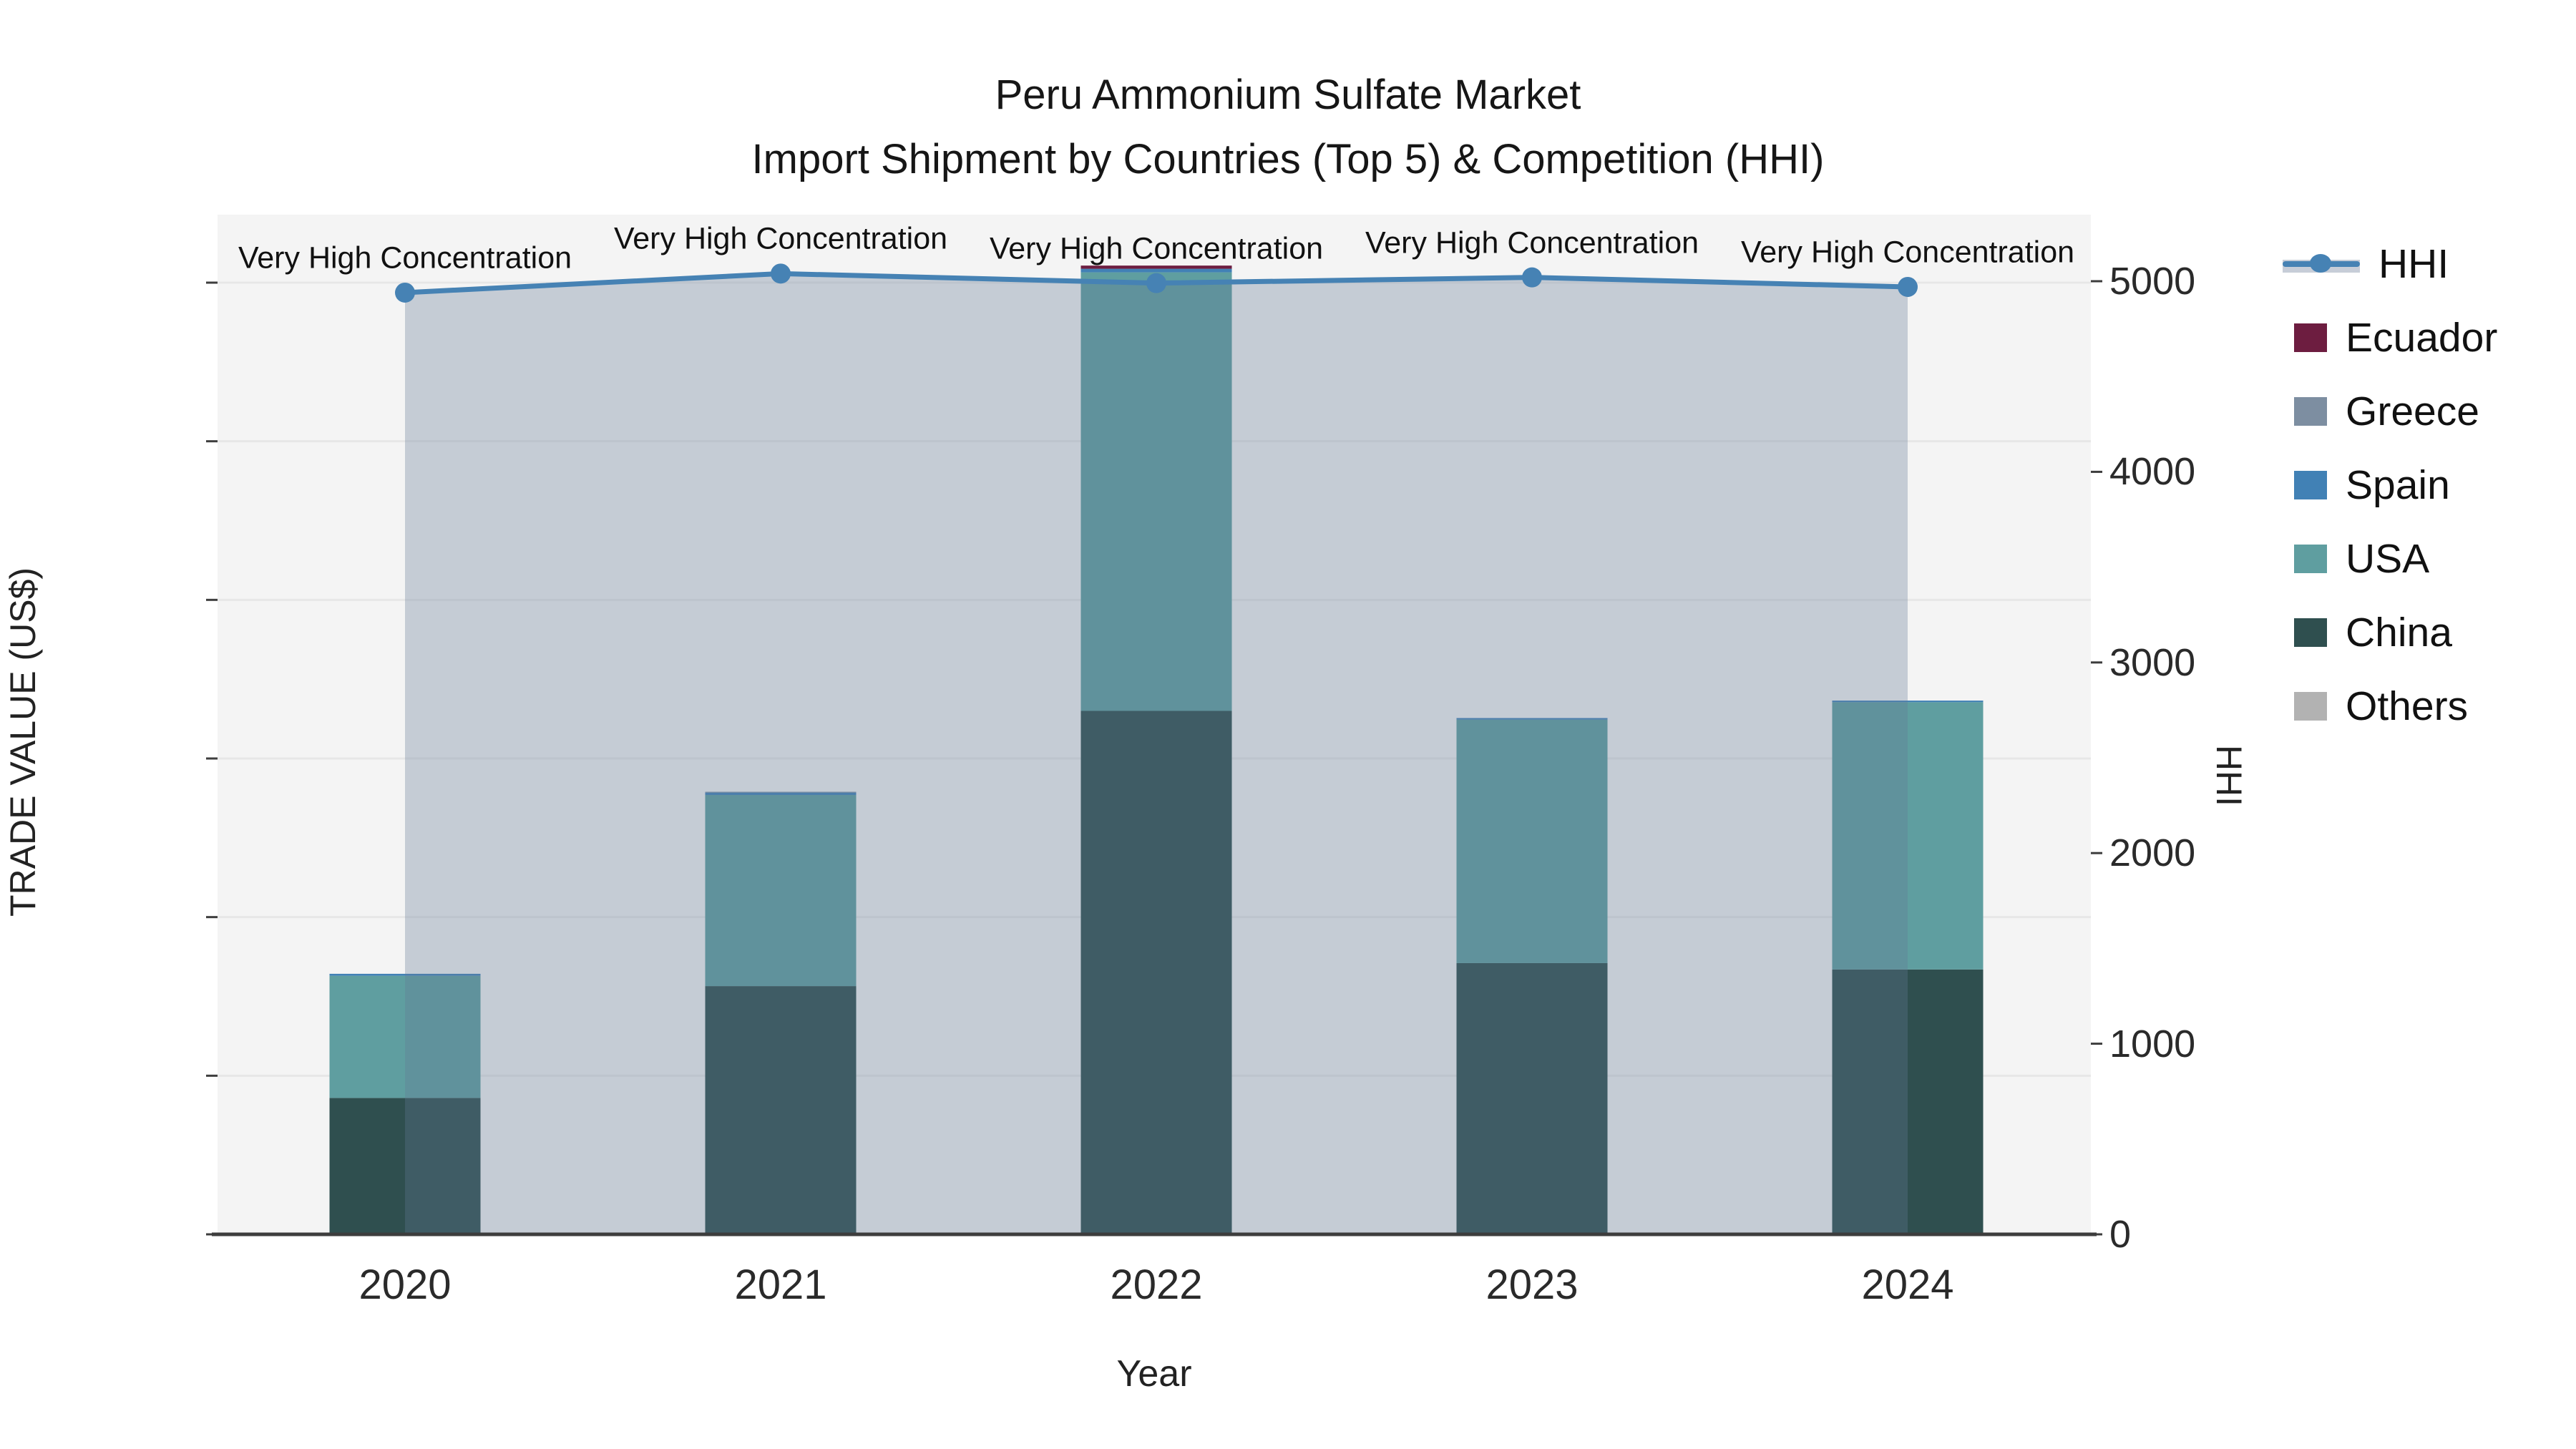 This screenshot has width=2576, height=1449. Describe the element at coordinates (2412, 411) in the screenshot. I see `legend-label: Greece` at that location.